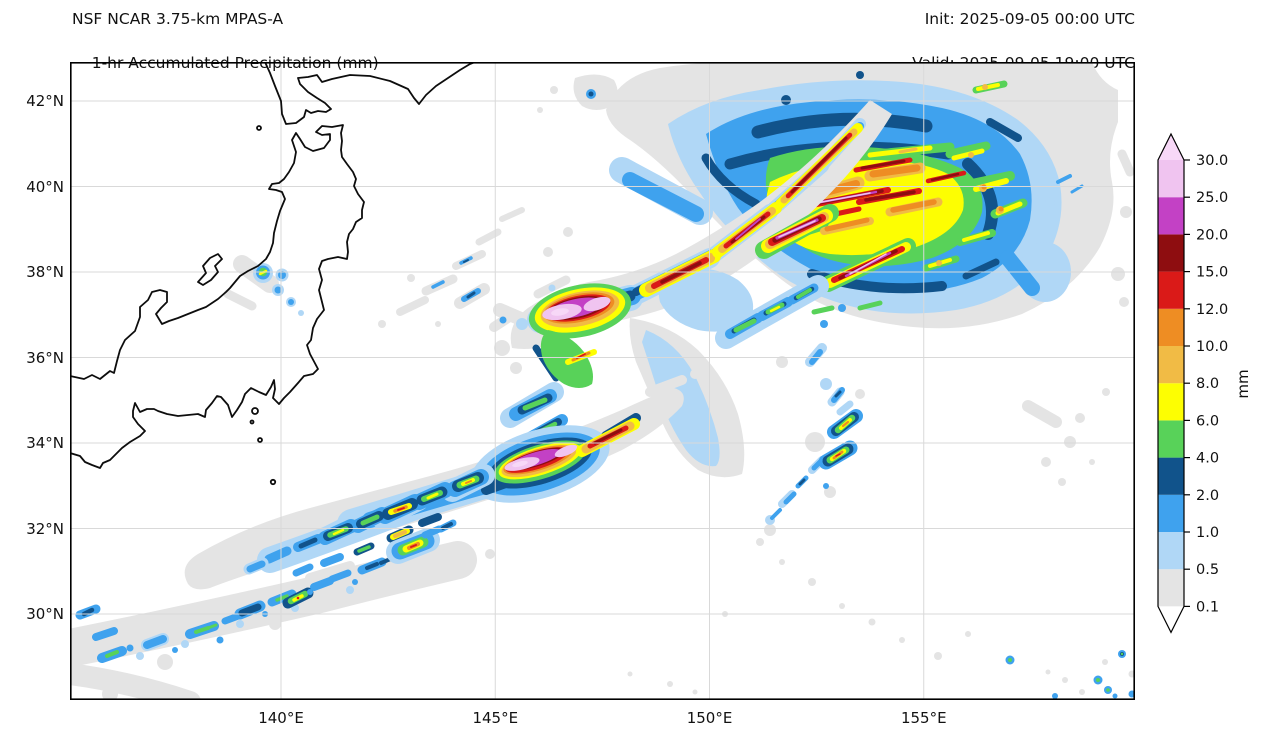  What do you see at coordinates (1212, 235) in the screenshot?
I see `colorbar-tick-label: 20.0` at bounding box center [1212, 235].